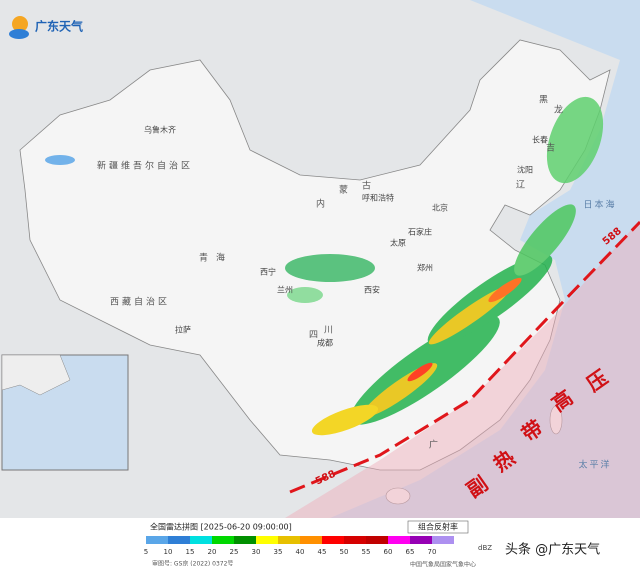  Describe the element at coordinates (330, 331) in the screenshot. I see `region-label: 川` at that location.